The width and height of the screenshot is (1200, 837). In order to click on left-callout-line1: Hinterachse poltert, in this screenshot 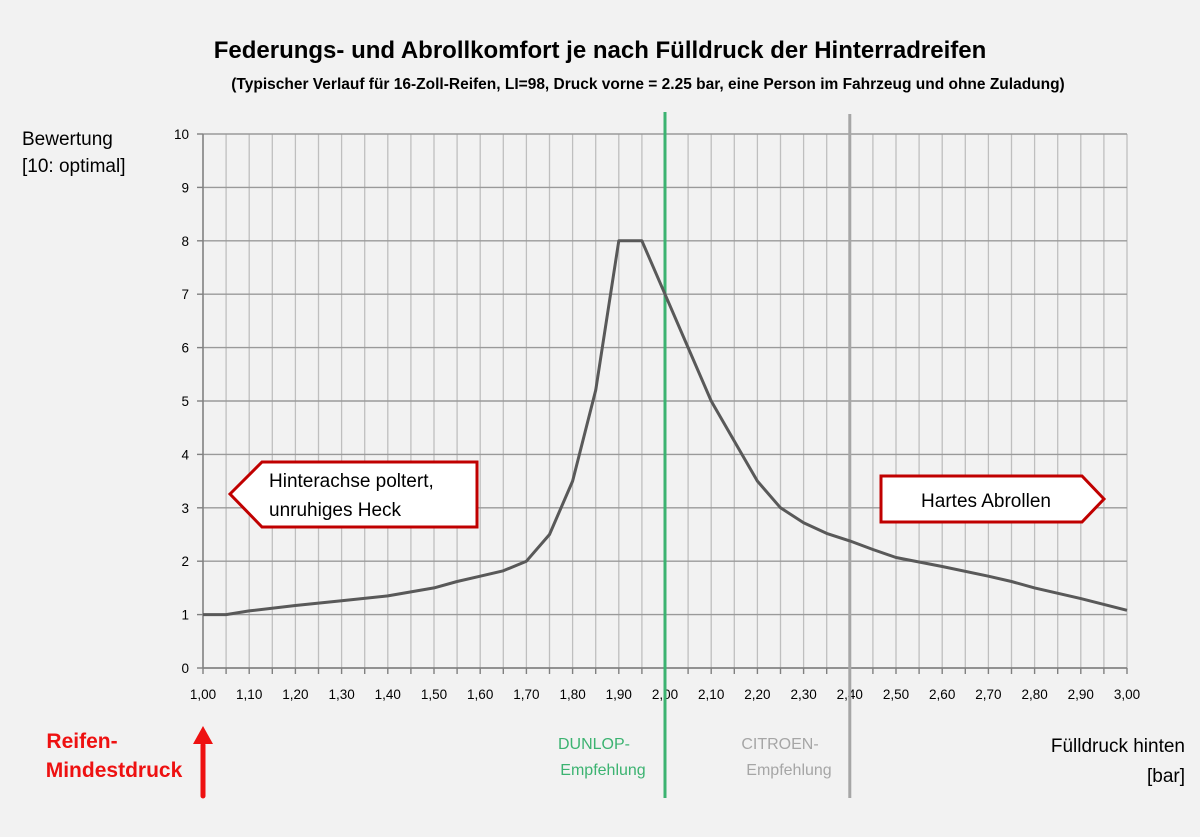, I will do `click(351, 481)`.